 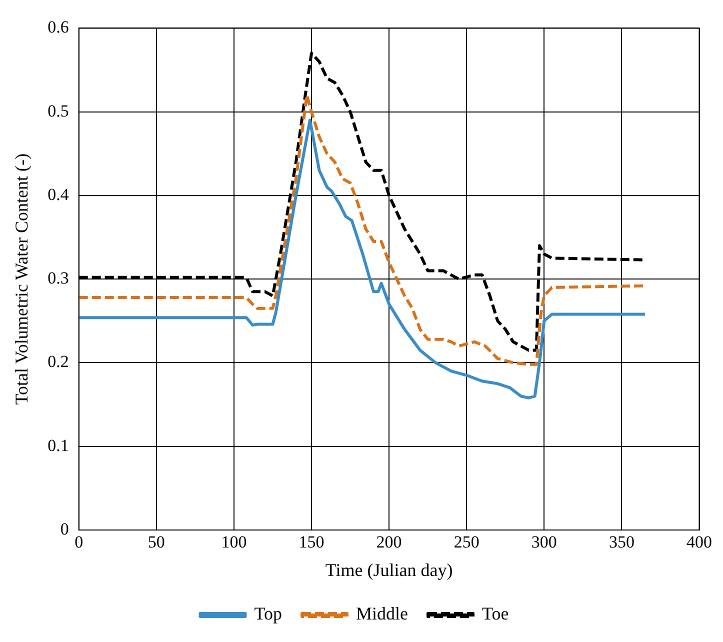 What do you see at coordinates (268, 614) in the screenshot?
I see `legend-label: Top` at bounding box center [268, 614].